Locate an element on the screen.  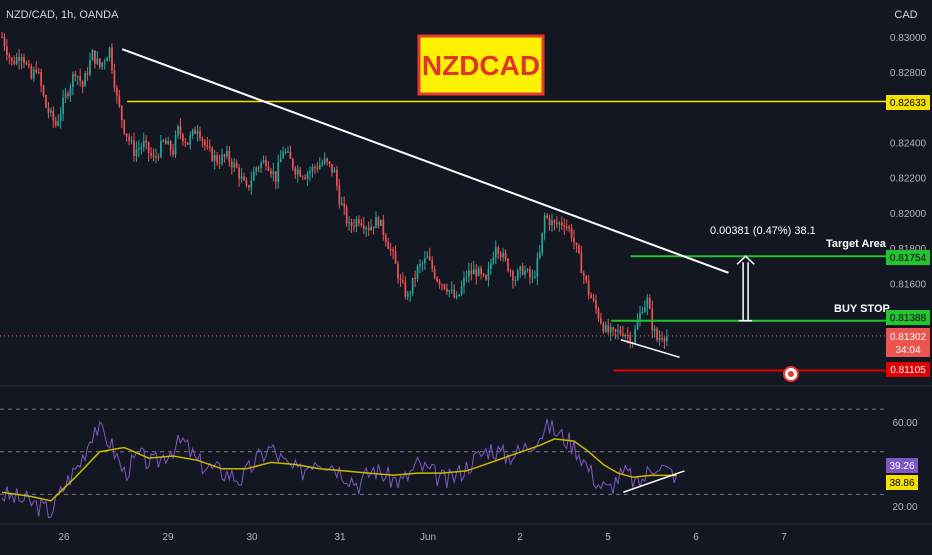
price-tick-3: 0.82200 is located at coordinates (908, 179).